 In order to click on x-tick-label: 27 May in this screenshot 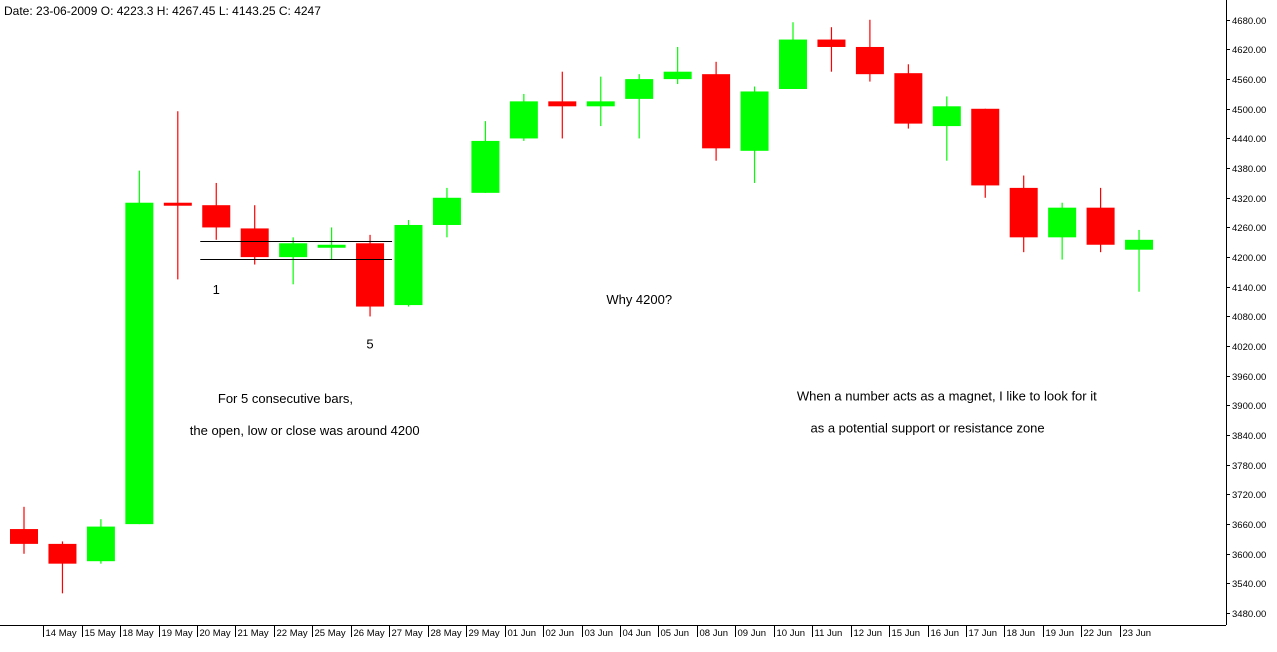, I will do `click(407, 633)`.